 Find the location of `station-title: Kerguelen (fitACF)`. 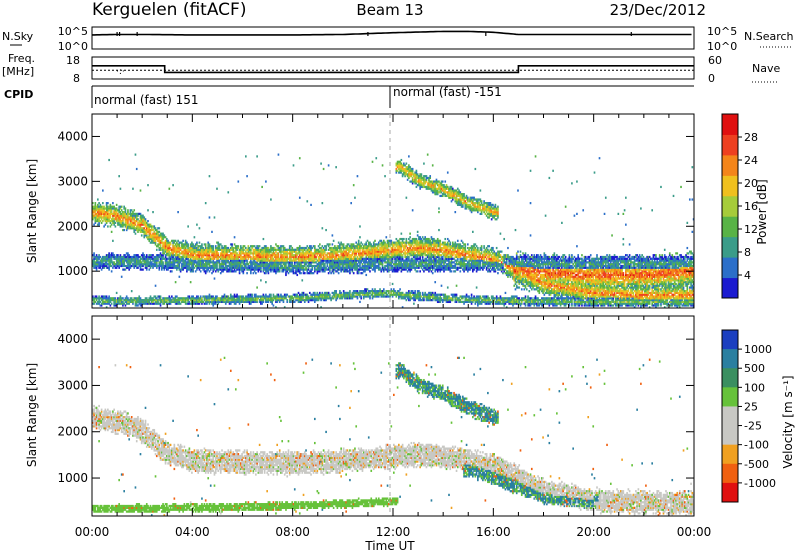

station-title: Kerguelen (fitACF) is located at coordinates (169, 10).